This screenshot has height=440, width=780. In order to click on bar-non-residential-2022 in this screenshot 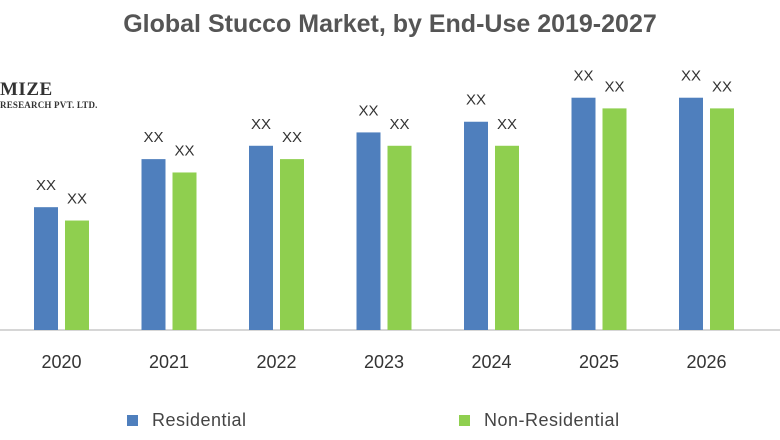, I will do `click(292, 244)`.